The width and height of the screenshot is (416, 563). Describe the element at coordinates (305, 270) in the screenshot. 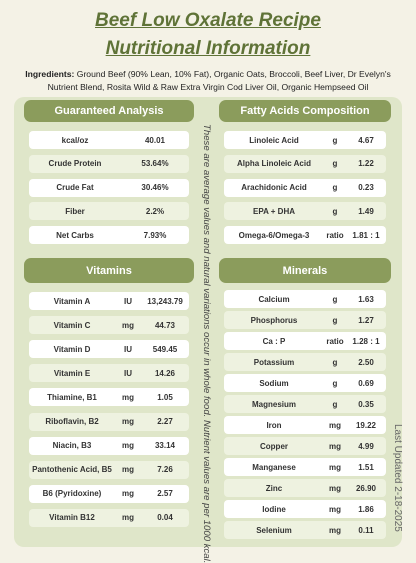

I see `section-heading: Minerals` at that location.